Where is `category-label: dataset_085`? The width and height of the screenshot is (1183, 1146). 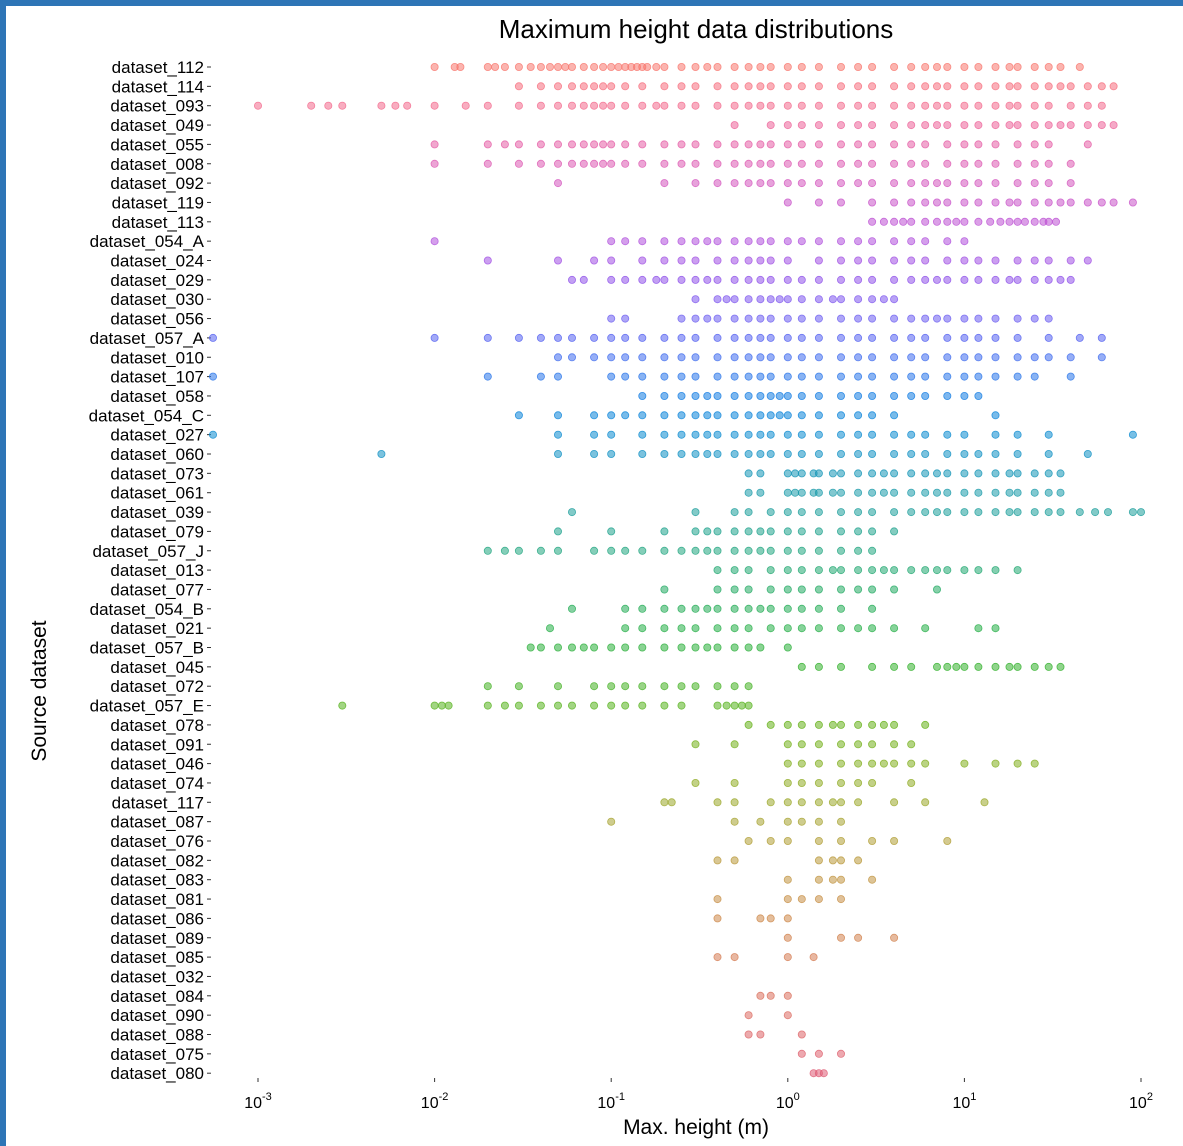 category-label: dataset_085 is located at coordinates (157, 957).